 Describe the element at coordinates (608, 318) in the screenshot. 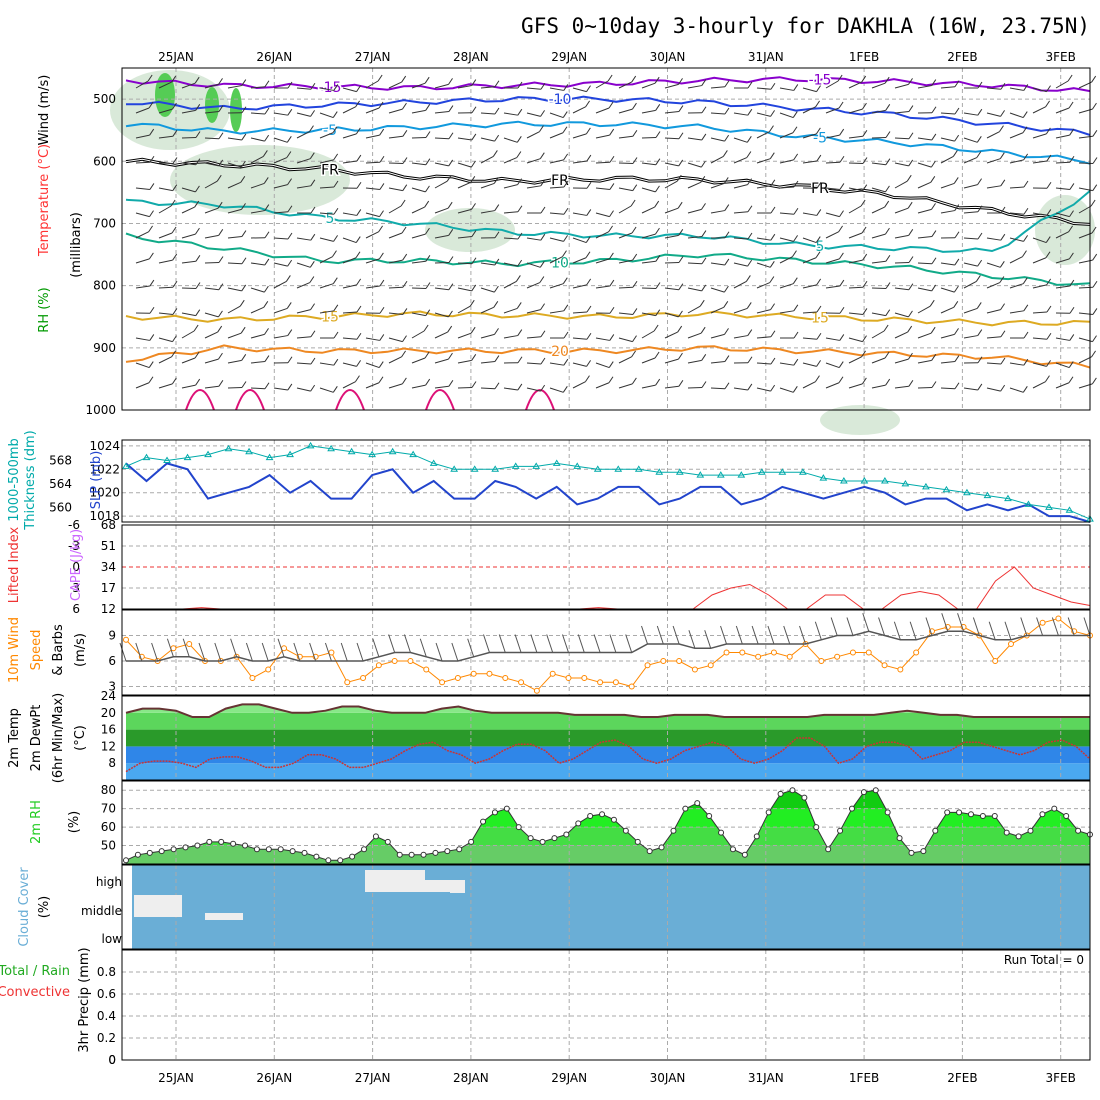

I see `isotherm-line` at that location.